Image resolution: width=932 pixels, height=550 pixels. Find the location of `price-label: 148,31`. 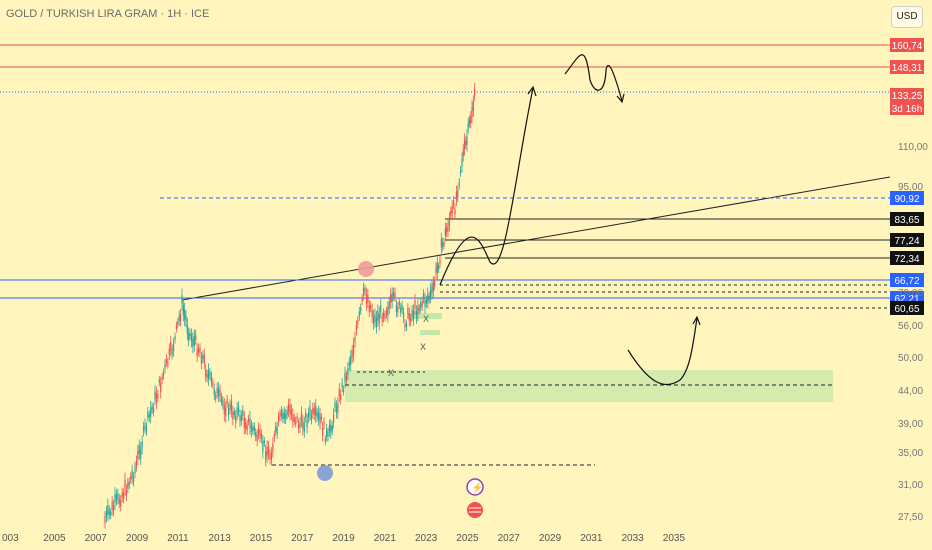

price-label: 148,31 is located at coordinates (907, 68).